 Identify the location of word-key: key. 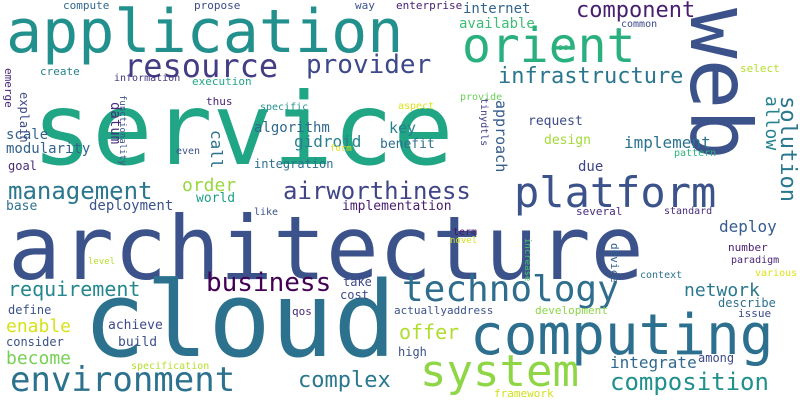
(403, 128).